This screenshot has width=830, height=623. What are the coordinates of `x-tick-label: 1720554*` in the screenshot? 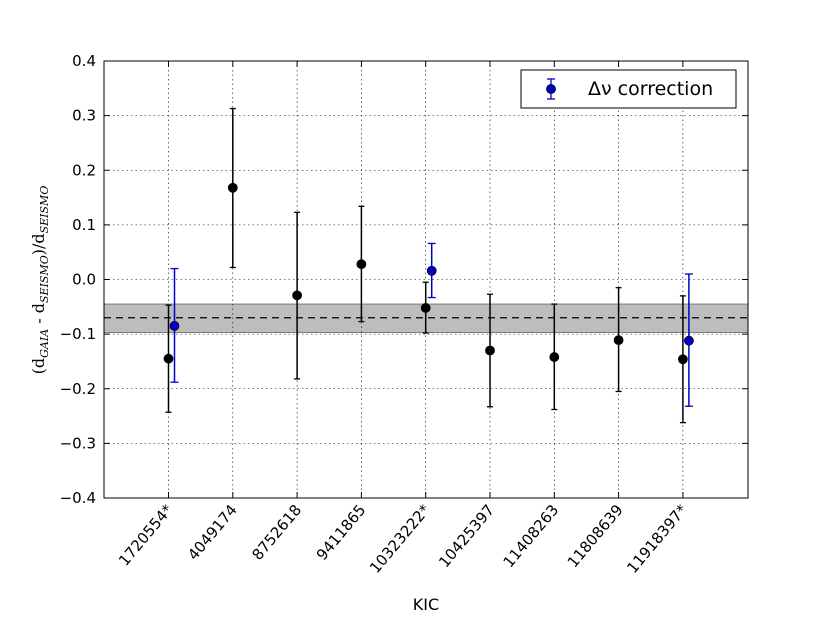 It's located at (146, 535).